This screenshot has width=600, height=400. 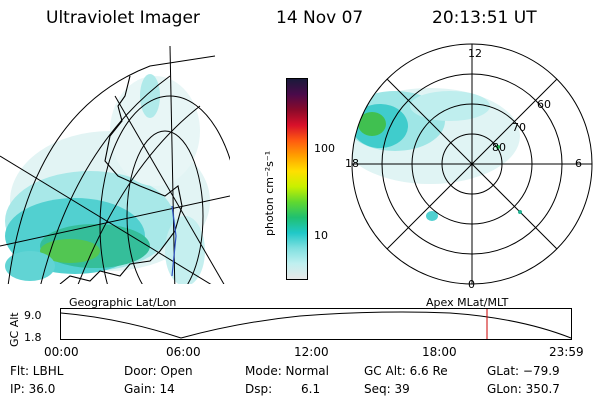 What do you see at coordinates (33, 389) in the screenshot?
I see `ip-info: IP: 36.0` at bounding box center [33, 389].